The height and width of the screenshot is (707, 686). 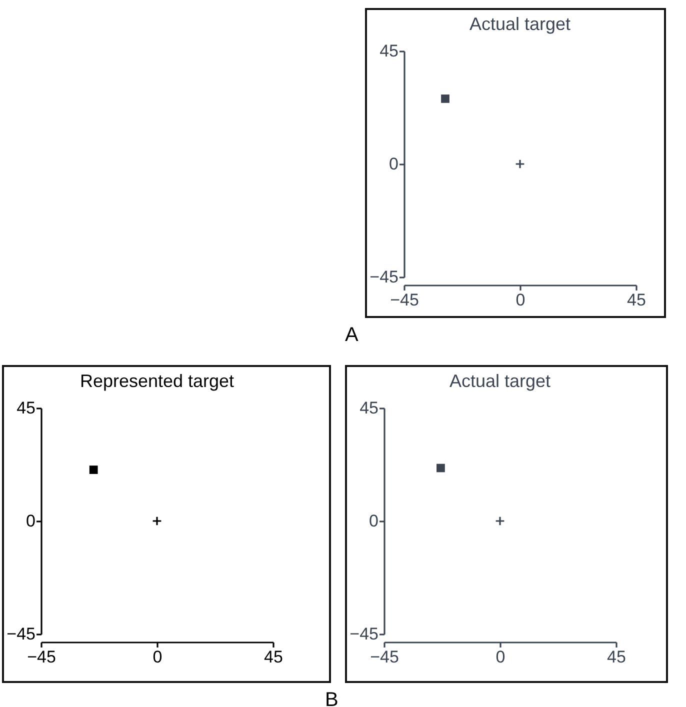 I want to click on text: B, so click(x=331, y=698).